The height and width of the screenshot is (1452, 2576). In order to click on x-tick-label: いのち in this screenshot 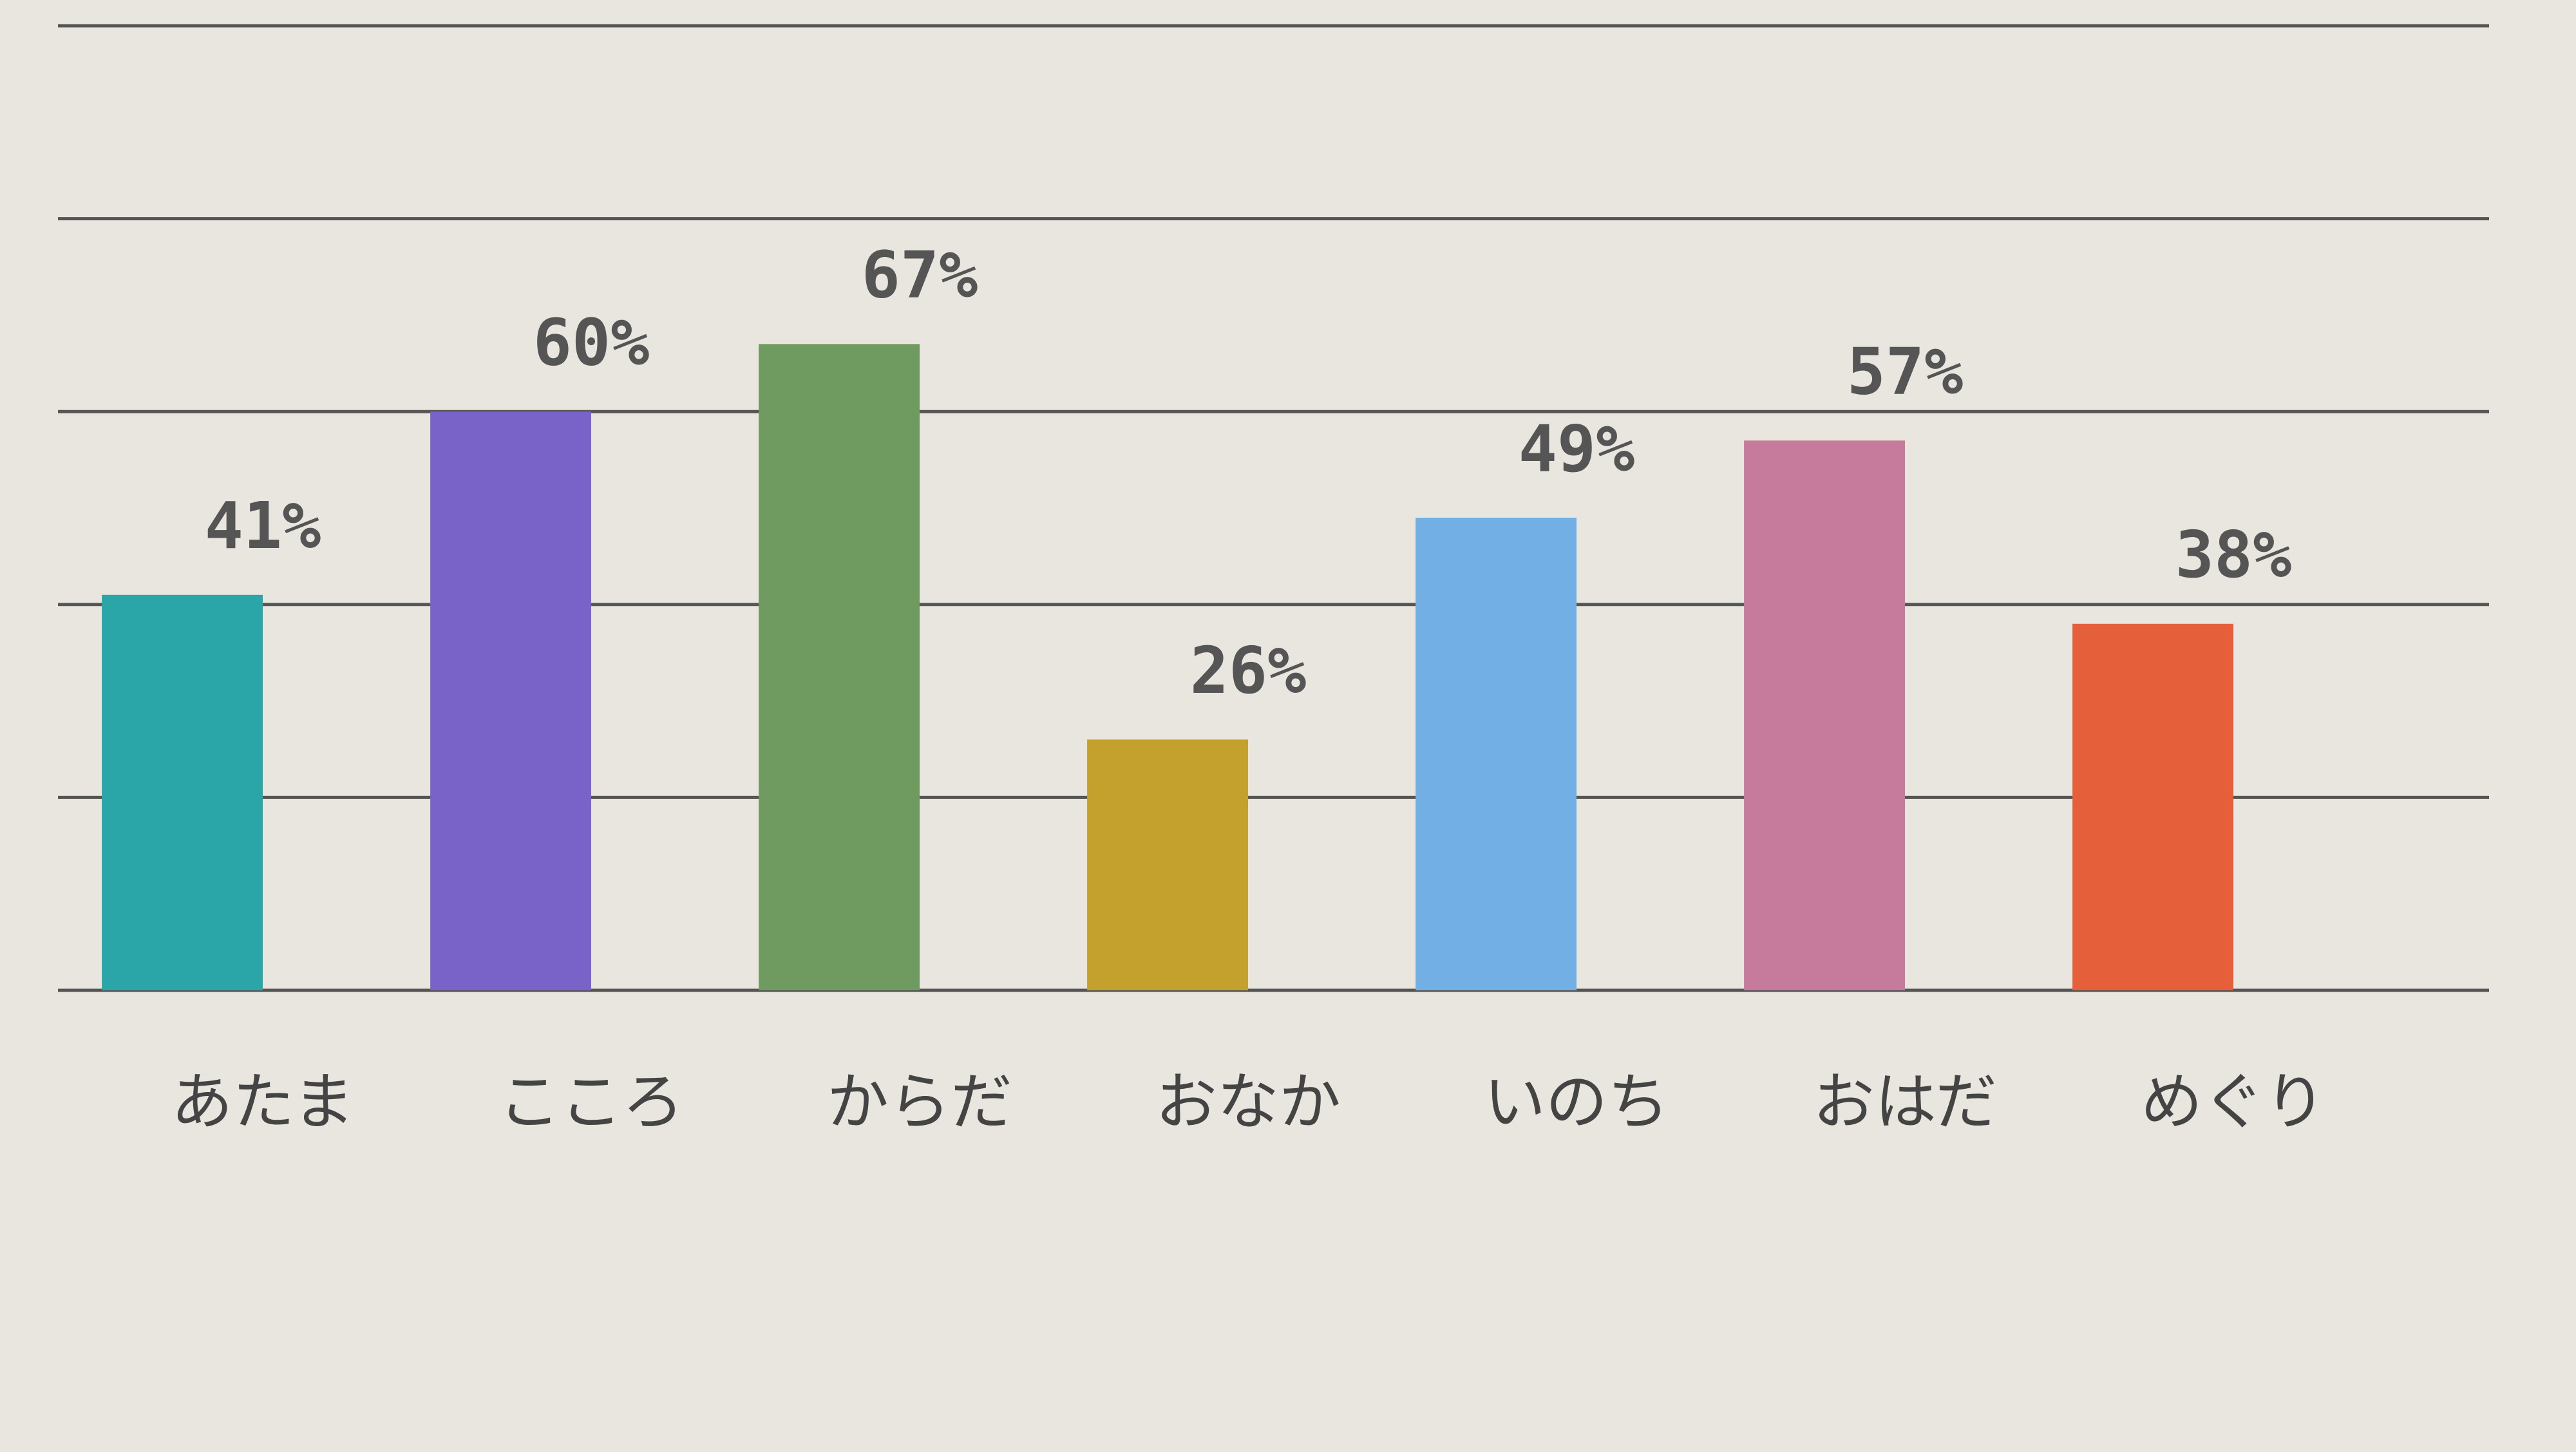, I will do `click(1576, 1102)`.